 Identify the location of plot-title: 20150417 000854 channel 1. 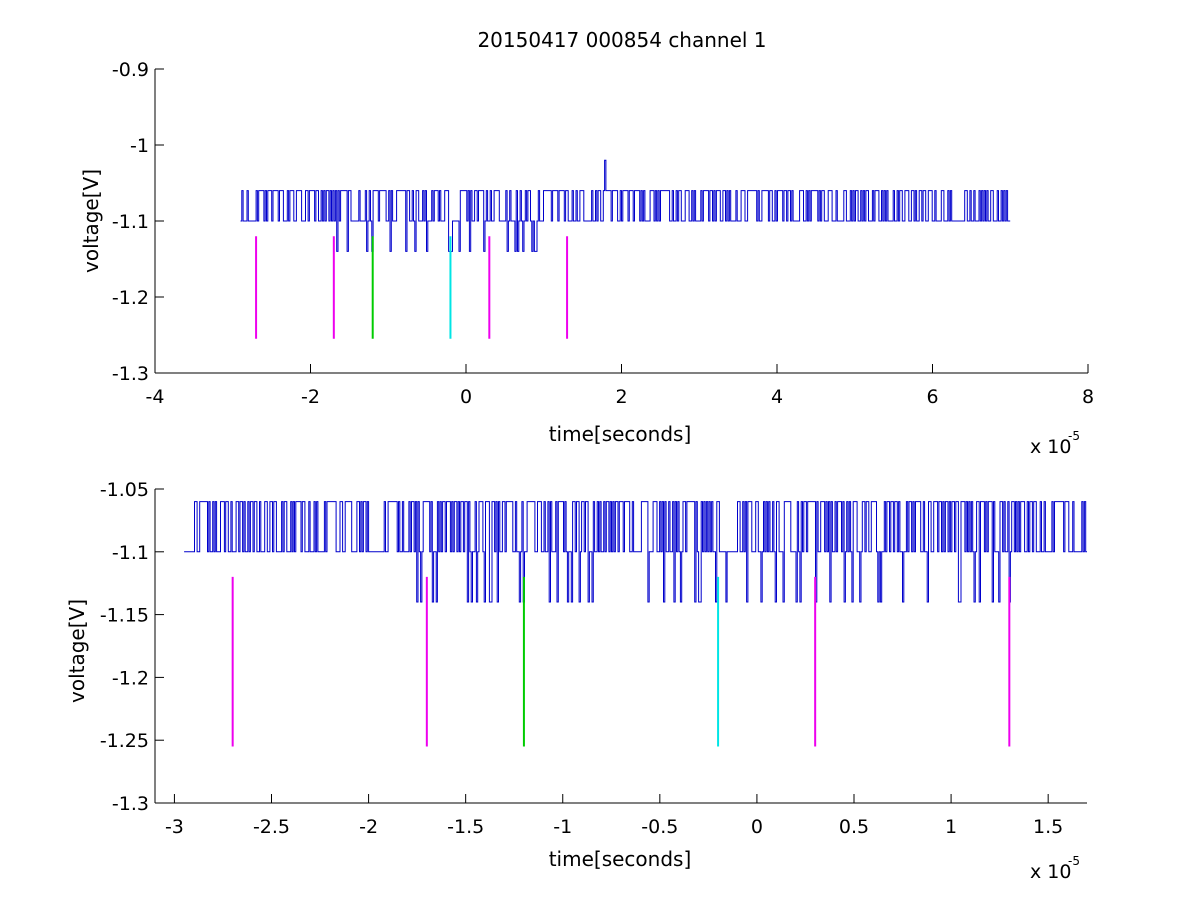
(621, 40).